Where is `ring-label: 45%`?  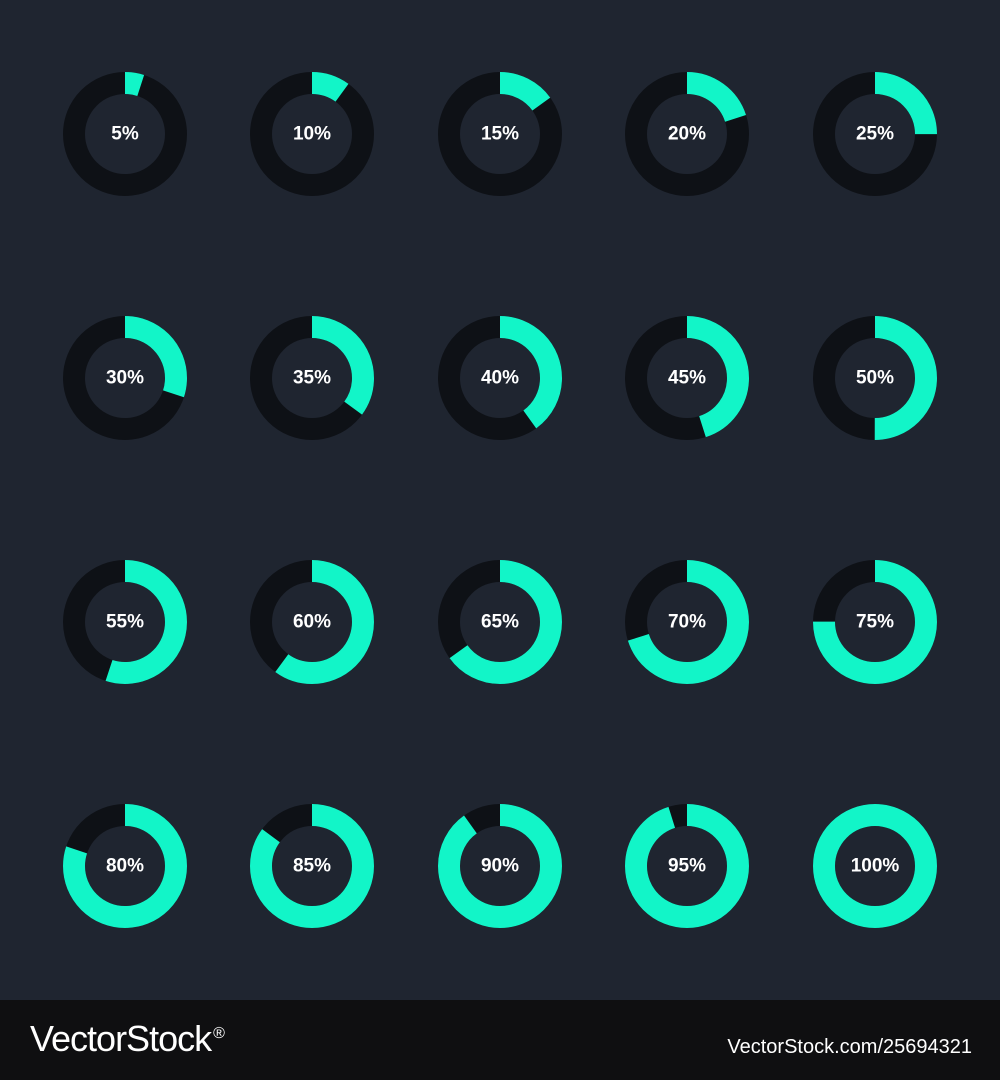
ring-label: 45% is located at coordinates (687, 378).